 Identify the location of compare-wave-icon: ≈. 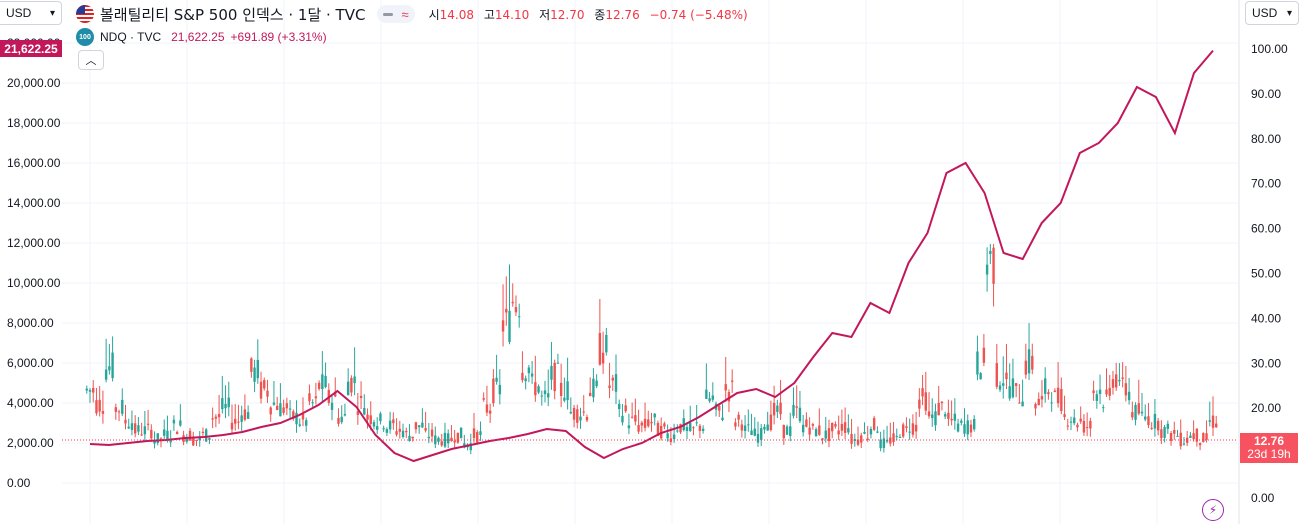
(405, 14).